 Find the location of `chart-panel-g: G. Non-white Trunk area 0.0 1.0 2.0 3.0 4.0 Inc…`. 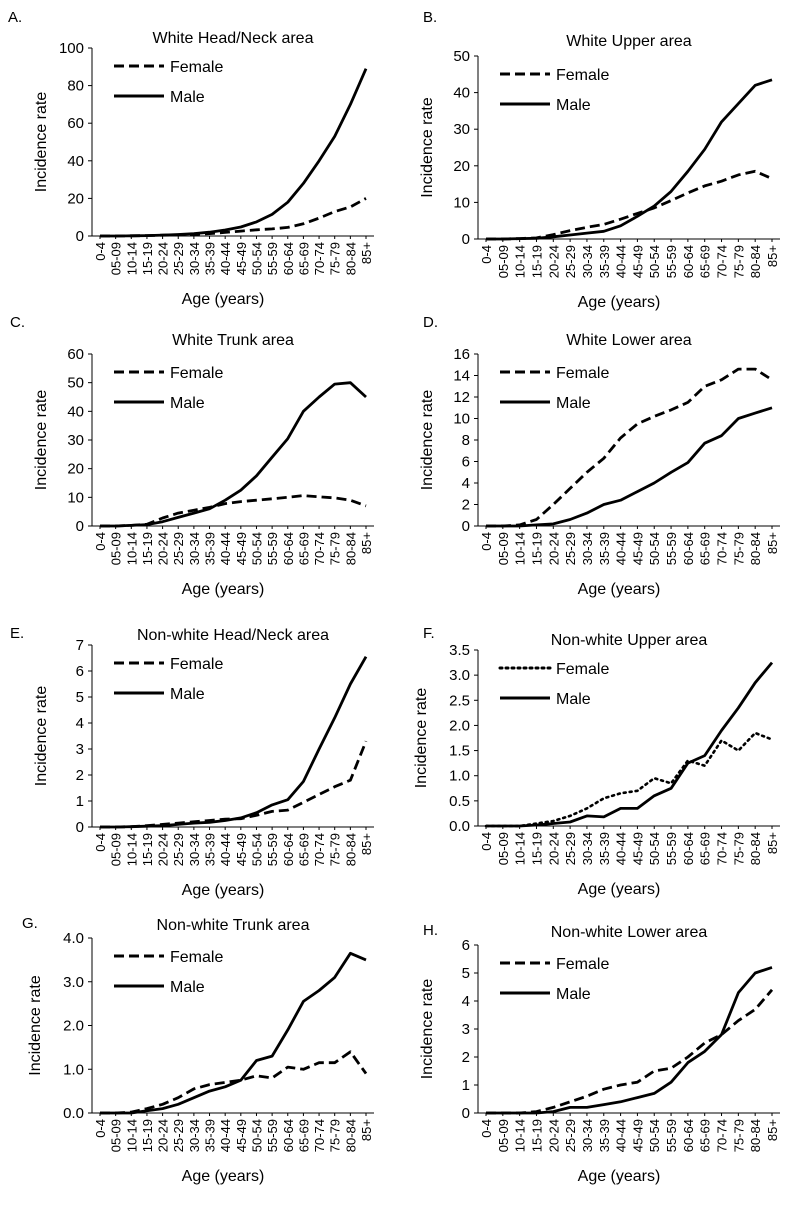

chart-panel-g: G. Non-white Trunk area 0.0 1.0 2.0 3.0 4.0 Inc… is located at coordinates (198, 1050).